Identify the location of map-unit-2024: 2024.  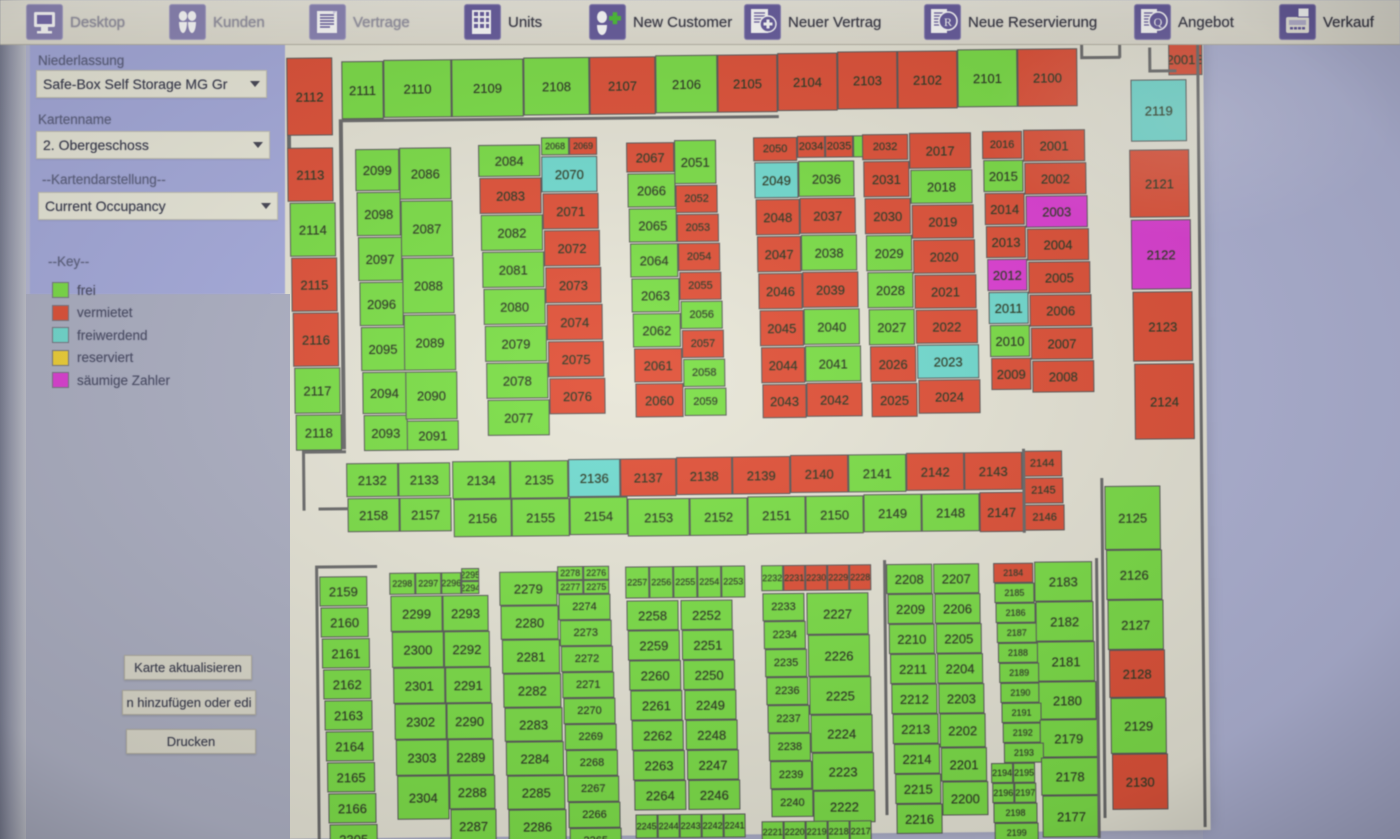
(949, 396).